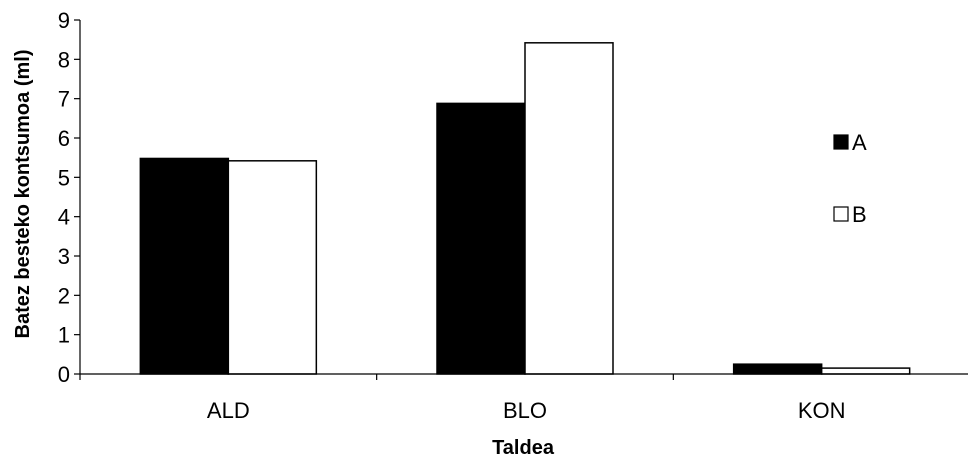  Describe the element at coordinates (841, 214) in the screenshot. I see `legend-swatch-b` at that location.